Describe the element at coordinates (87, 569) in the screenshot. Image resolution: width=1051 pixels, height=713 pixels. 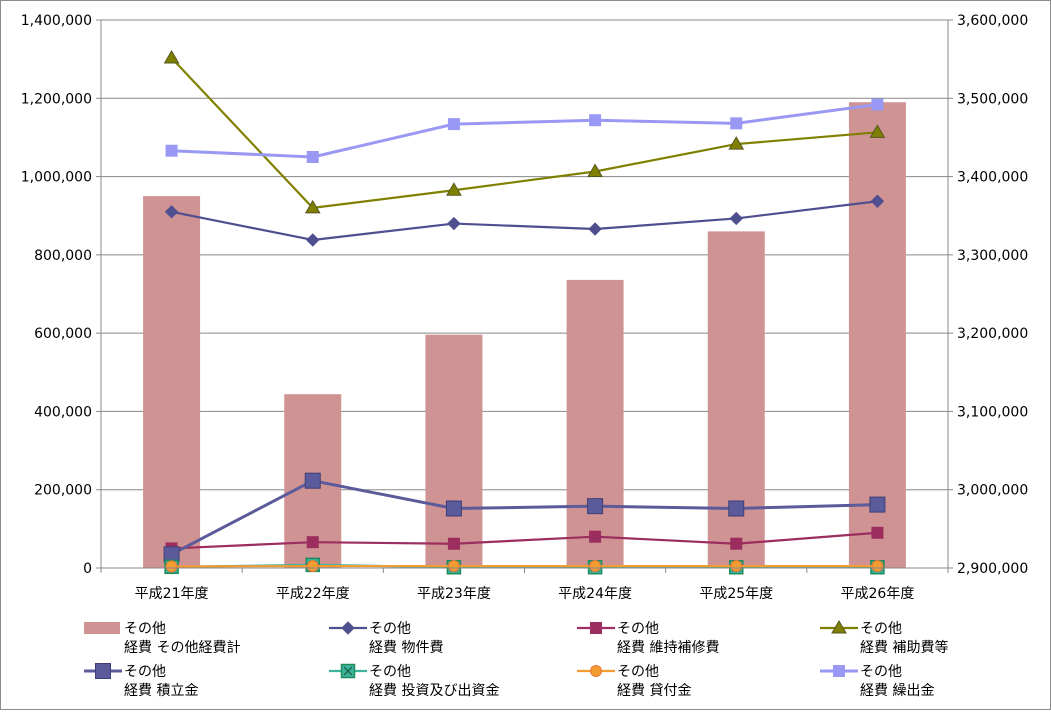
I see `left-tick-label: 0` at that location.